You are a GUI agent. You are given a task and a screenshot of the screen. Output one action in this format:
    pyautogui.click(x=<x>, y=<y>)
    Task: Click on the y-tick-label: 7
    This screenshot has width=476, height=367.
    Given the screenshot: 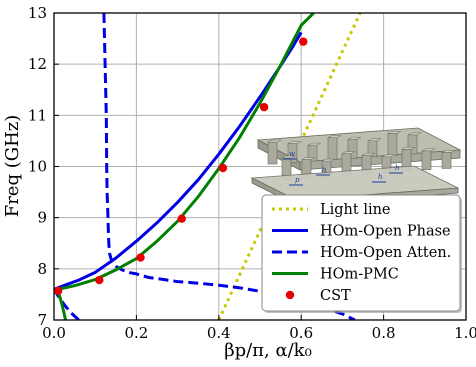 What is the action you would take?
    pyautogui.click(x=42, y=320)
    